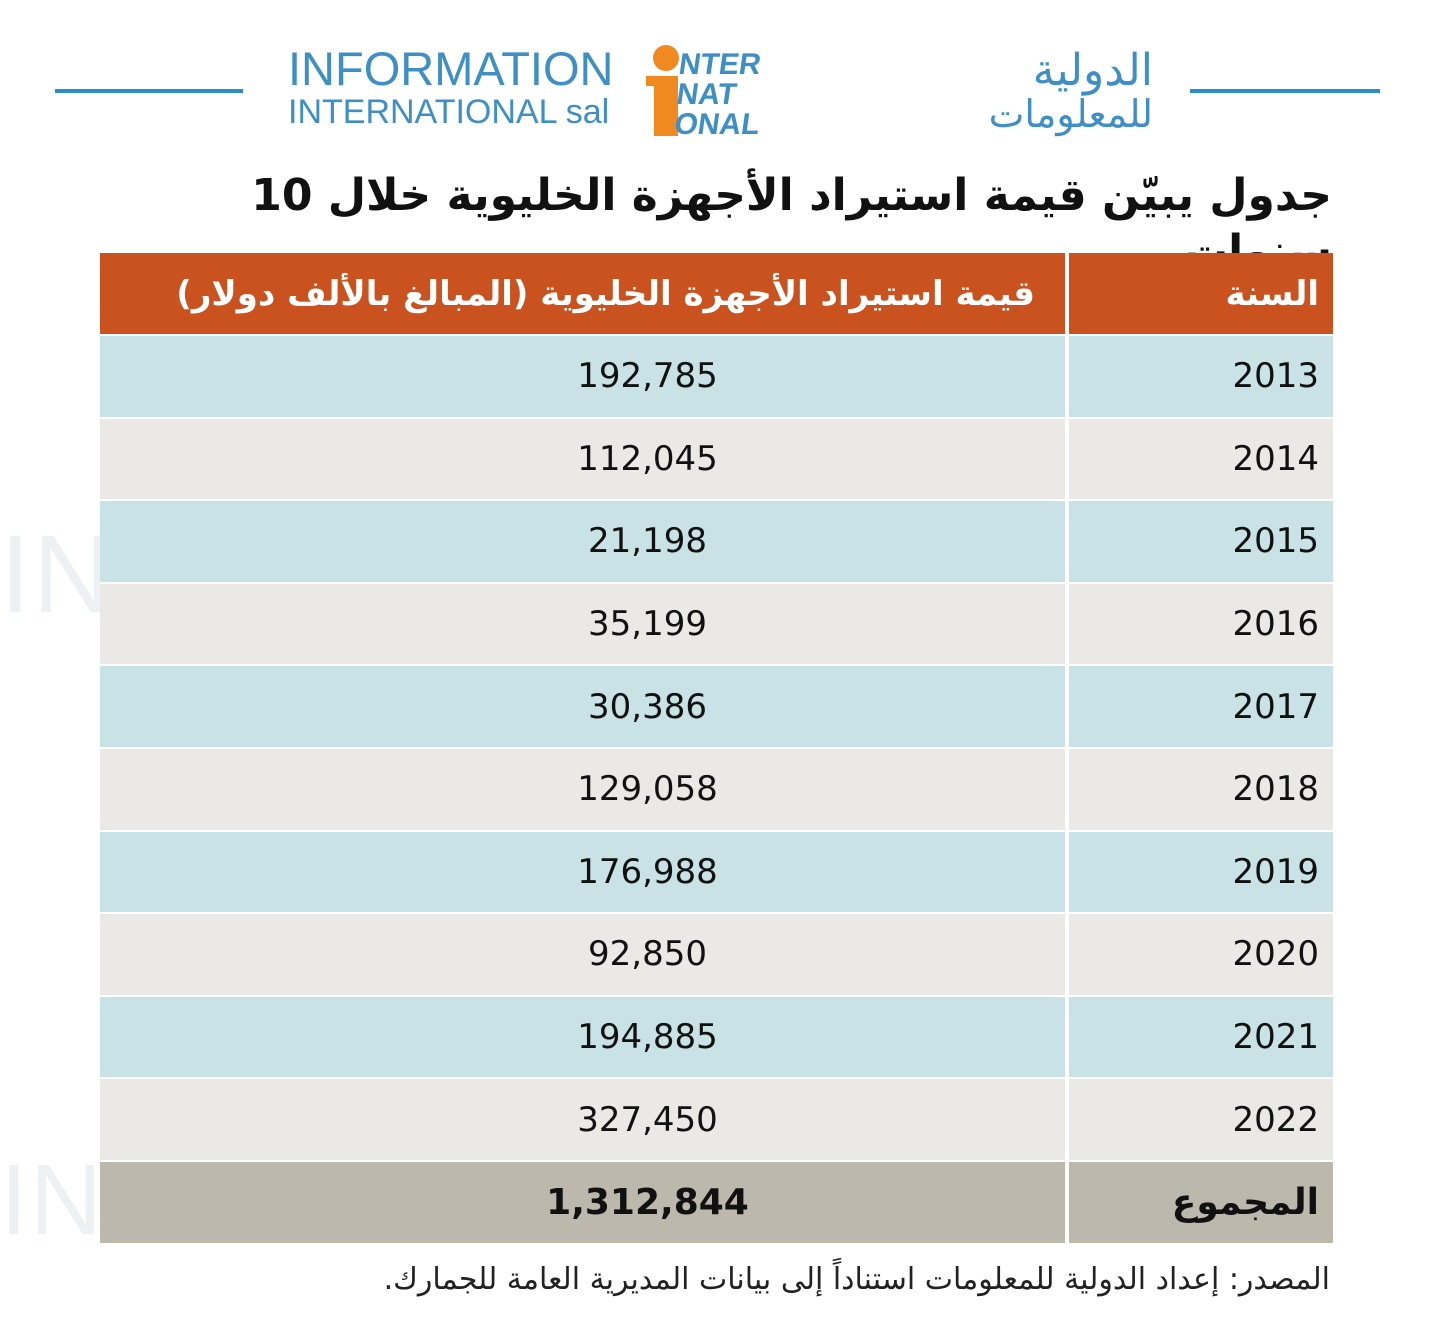  I want to click on table-row: 92,850 2020, so click(716, 954).